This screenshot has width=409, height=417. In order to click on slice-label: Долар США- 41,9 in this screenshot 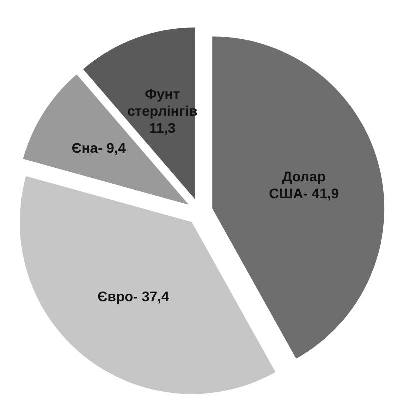, I will do `click(304, 185)`.